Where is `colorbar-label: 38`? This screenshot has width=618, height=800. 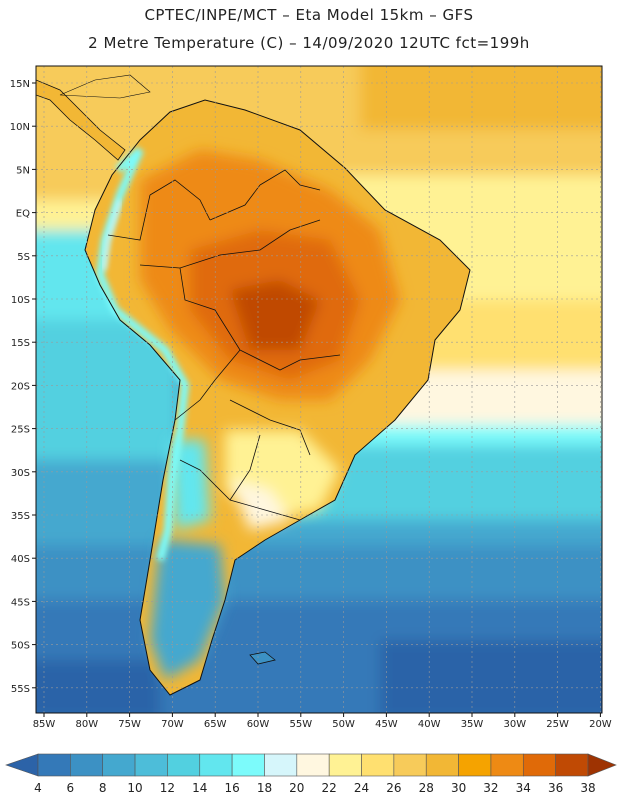 colorbar-label: 38 is located at coordinates (587, 788).